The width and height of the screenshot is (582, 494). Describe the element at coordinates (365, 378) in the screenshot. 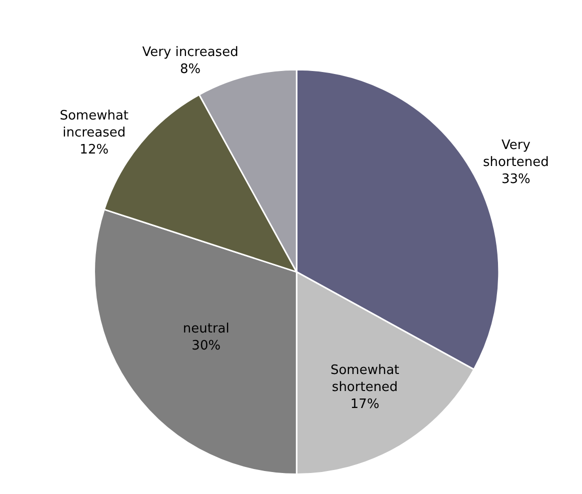

I see `slice-label: Somewhat shortened` at that location.